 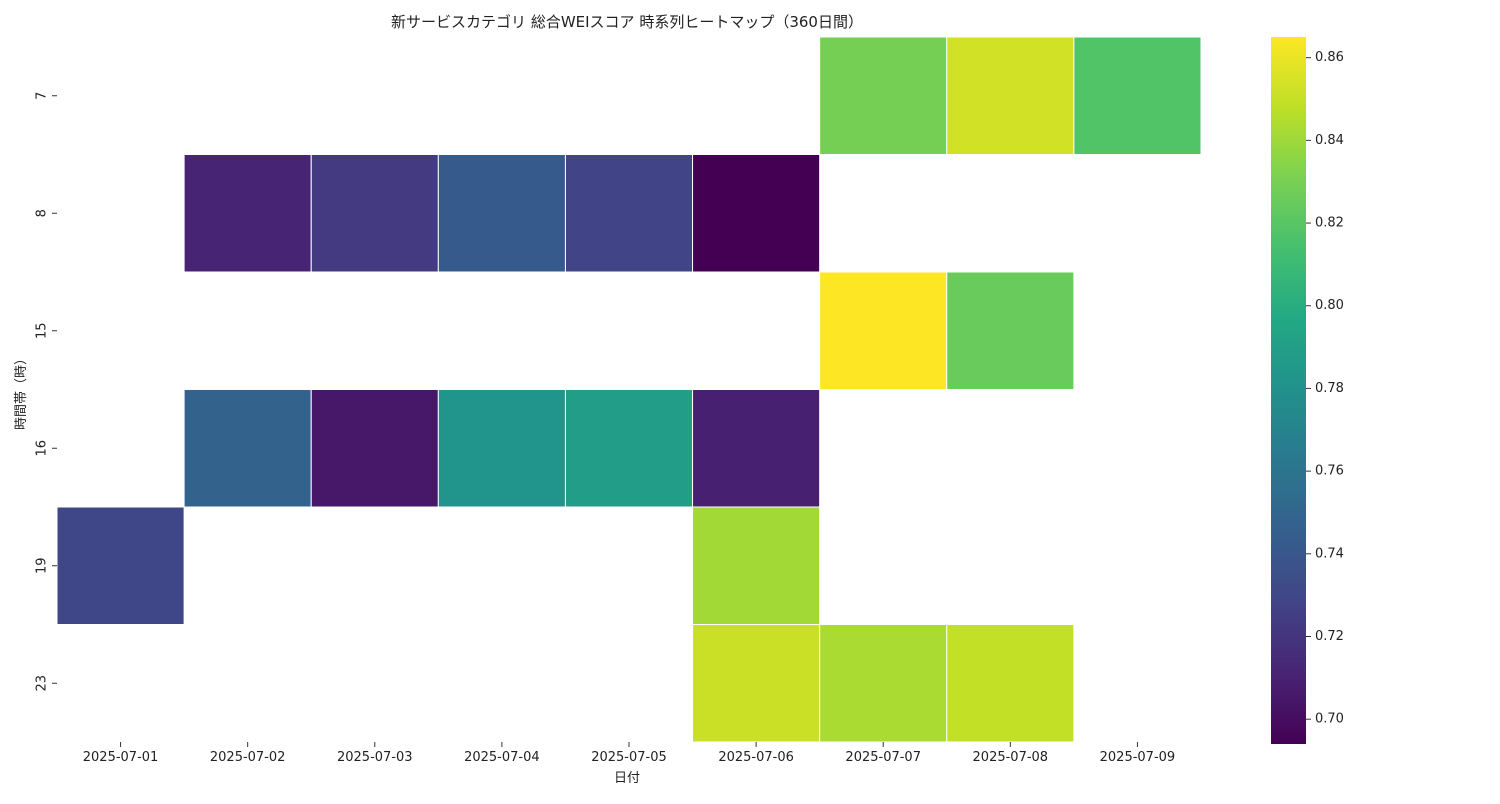 What do you see at coordinates (627, 22) in the screenshot?
I see `chart-title: 新サービスカテゴリ 総合WEIスコア 時系列ヒートマップ（360日間）` at bounding box center [627, 22].